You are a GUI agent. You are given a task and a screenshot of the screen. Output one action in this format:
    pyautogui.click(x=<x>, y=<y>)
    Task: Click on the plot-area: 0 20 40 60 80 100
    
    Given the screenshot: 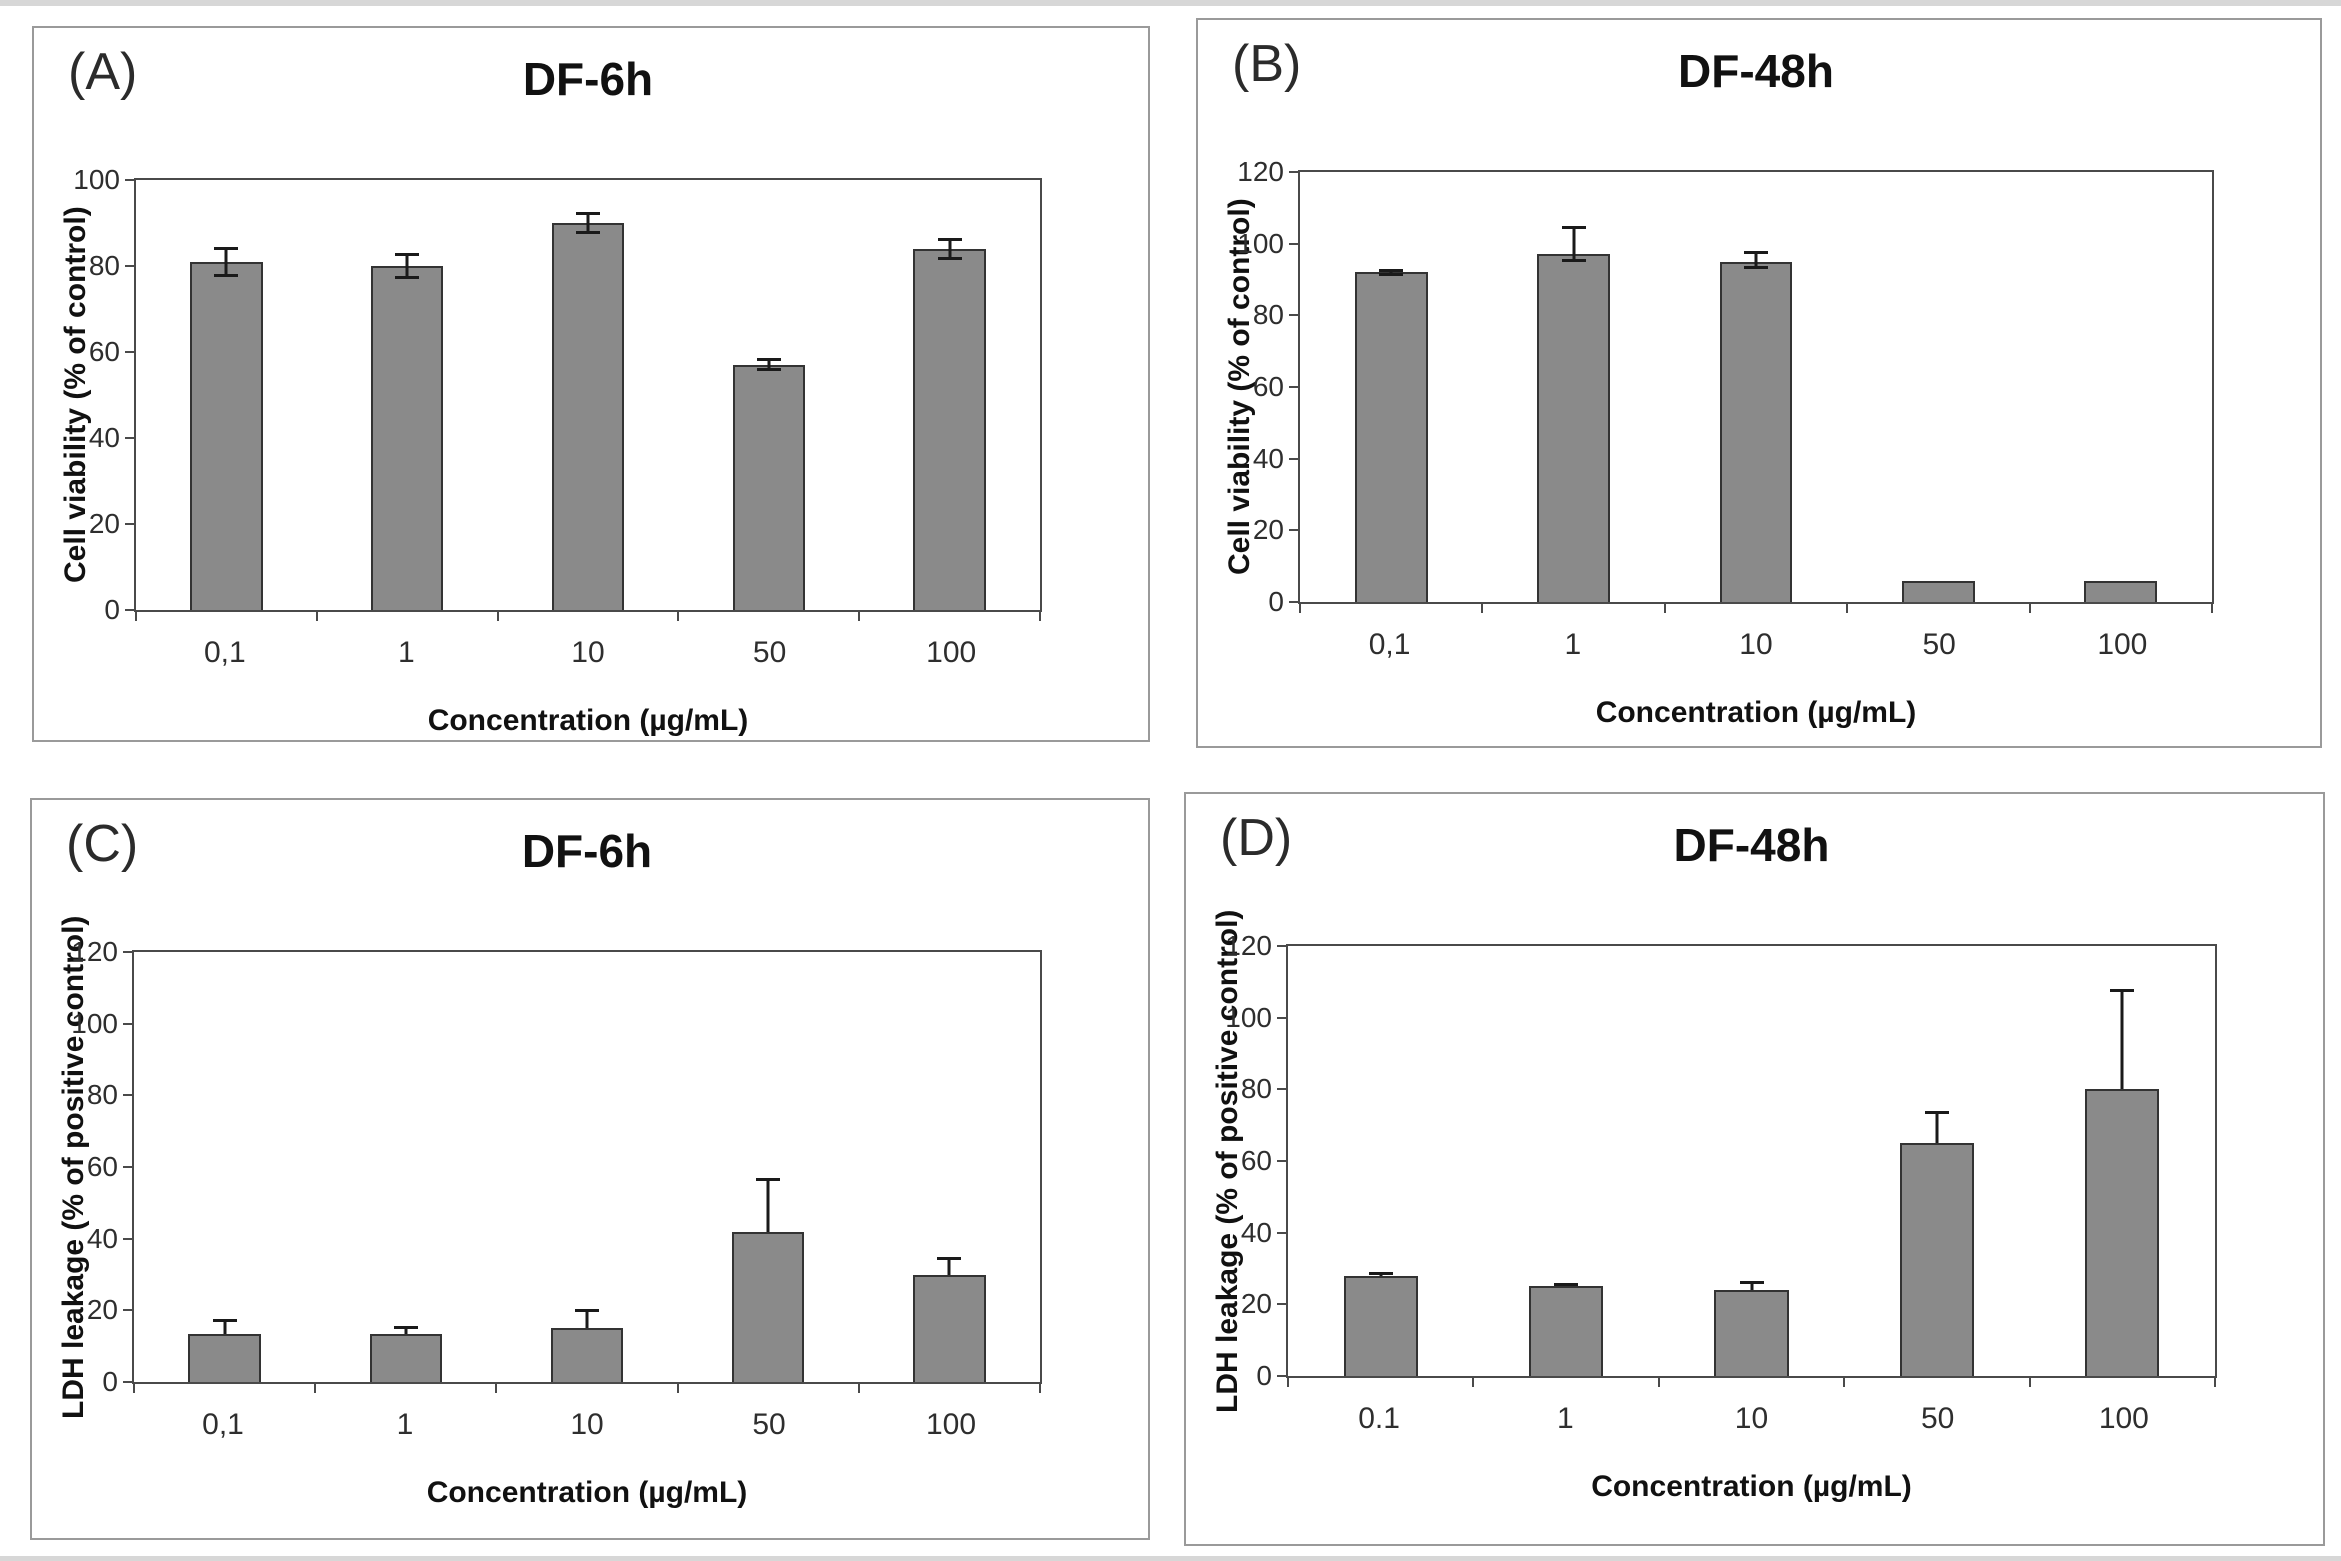 What is the action you would take?
    pyautogui.click(x=557, y=395)
    